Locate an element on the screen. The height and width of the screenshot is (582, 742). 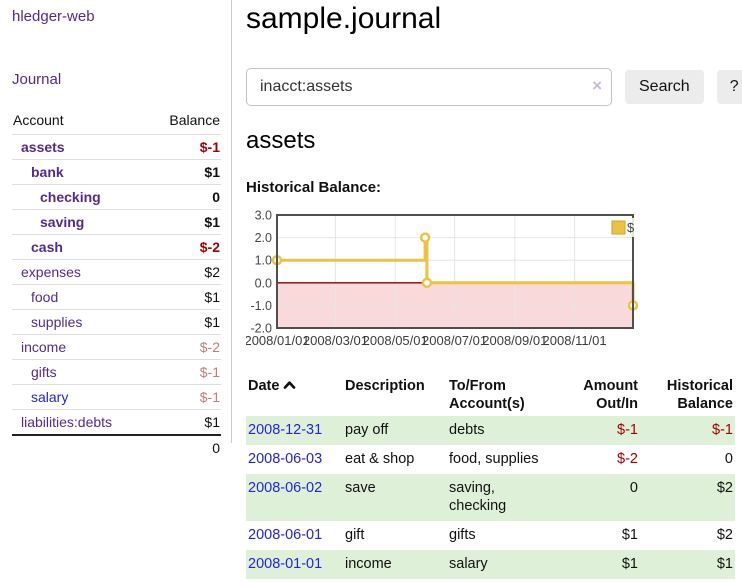
sidebar-account-link: gifts is located at coordinates (44, 372).